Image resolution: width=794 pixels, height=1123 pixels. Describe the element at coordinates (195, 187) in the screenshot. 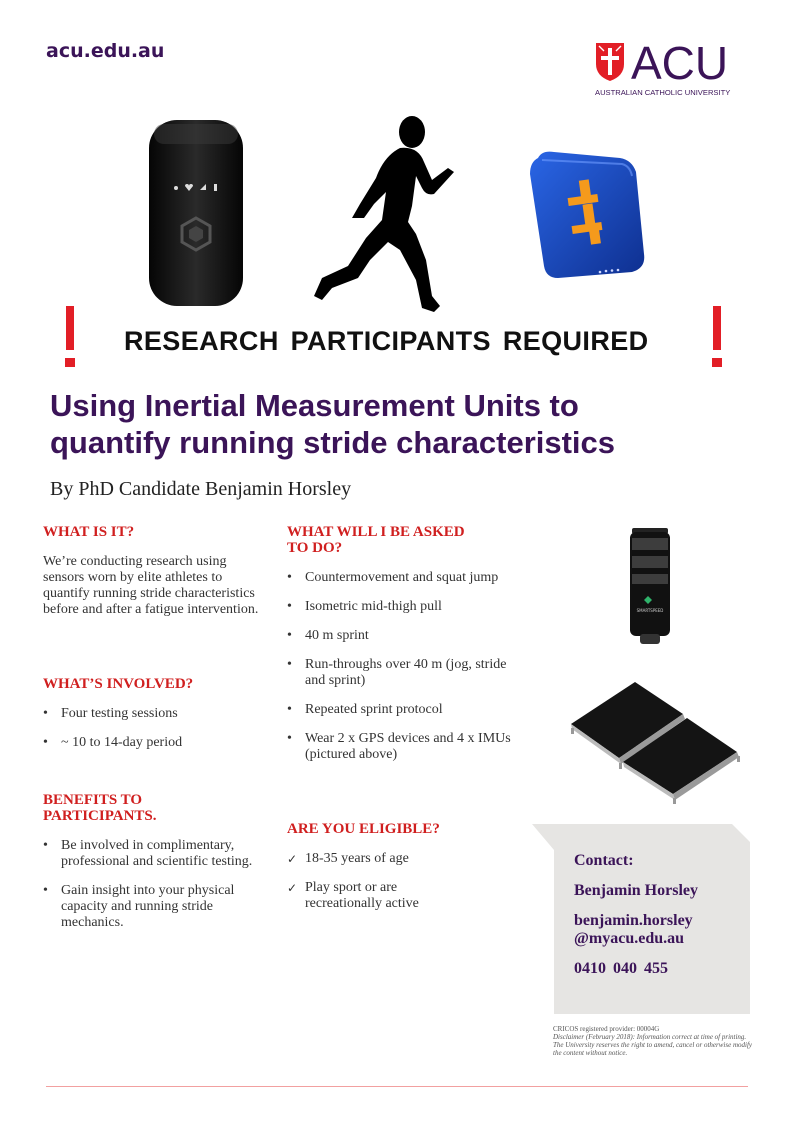

I see `gps-status-icons` at that location.